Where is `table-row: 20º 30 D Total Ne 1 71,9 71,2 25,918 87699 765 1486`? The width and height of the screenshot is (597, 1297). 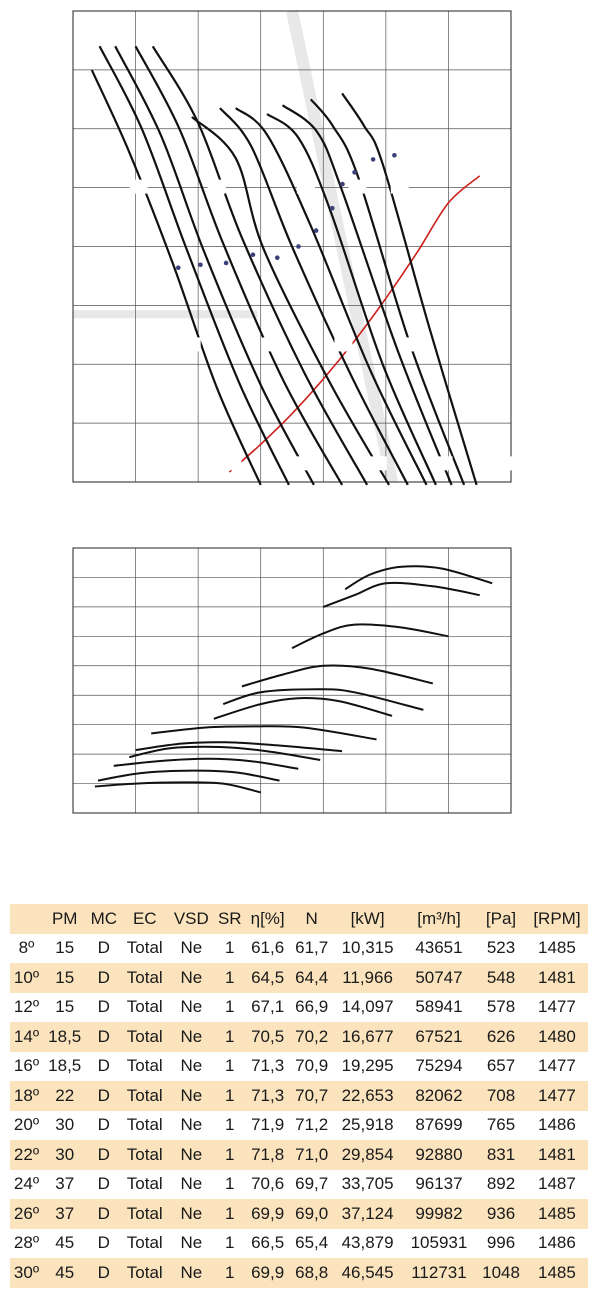
table-row: 20º 30 D Total Ne 1 71,9 71,2 25,918 87699 765 1486 is located at coordinates (299, 1126).